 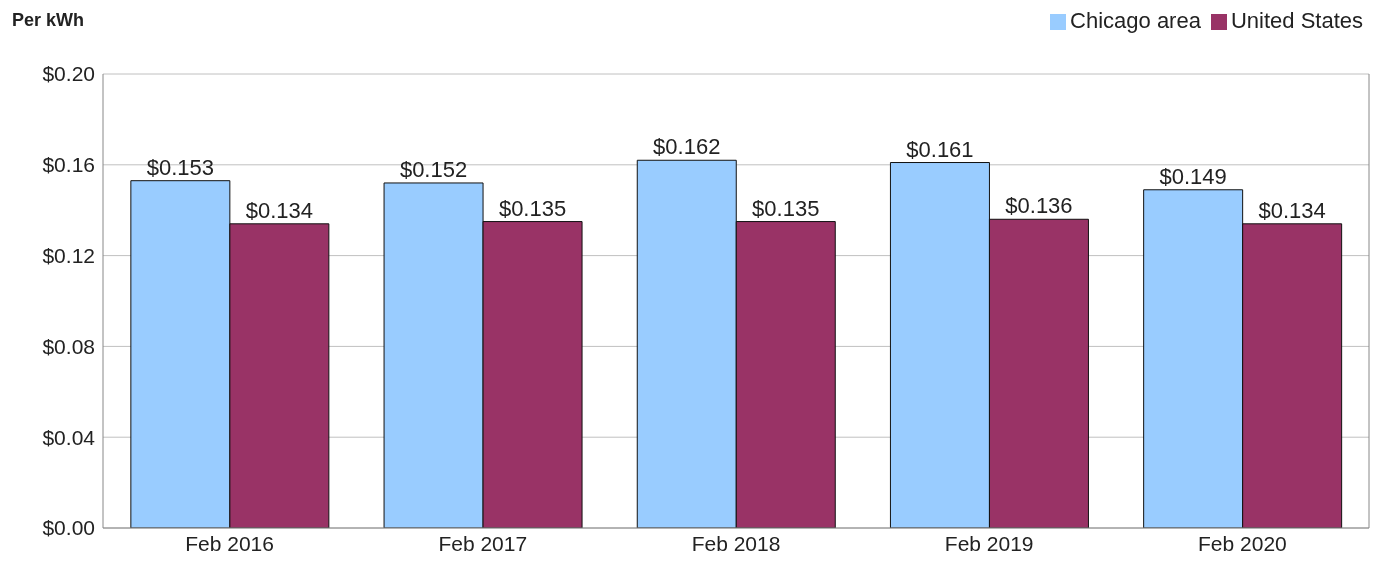 I want to click on data-label: $0.161, so click(x=940, y=149).